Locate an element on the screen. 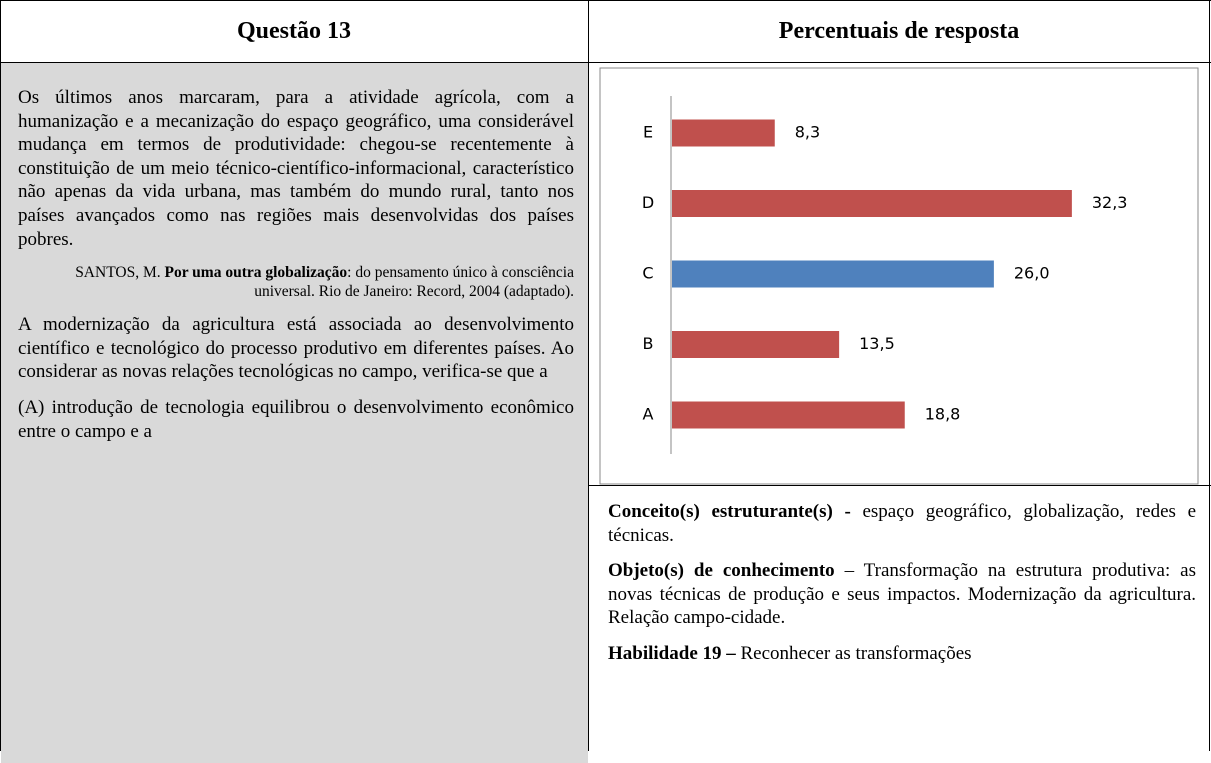 The image size is (1211, 763). info-label: Habilidade 19 – is located at coordinates (672, 653).